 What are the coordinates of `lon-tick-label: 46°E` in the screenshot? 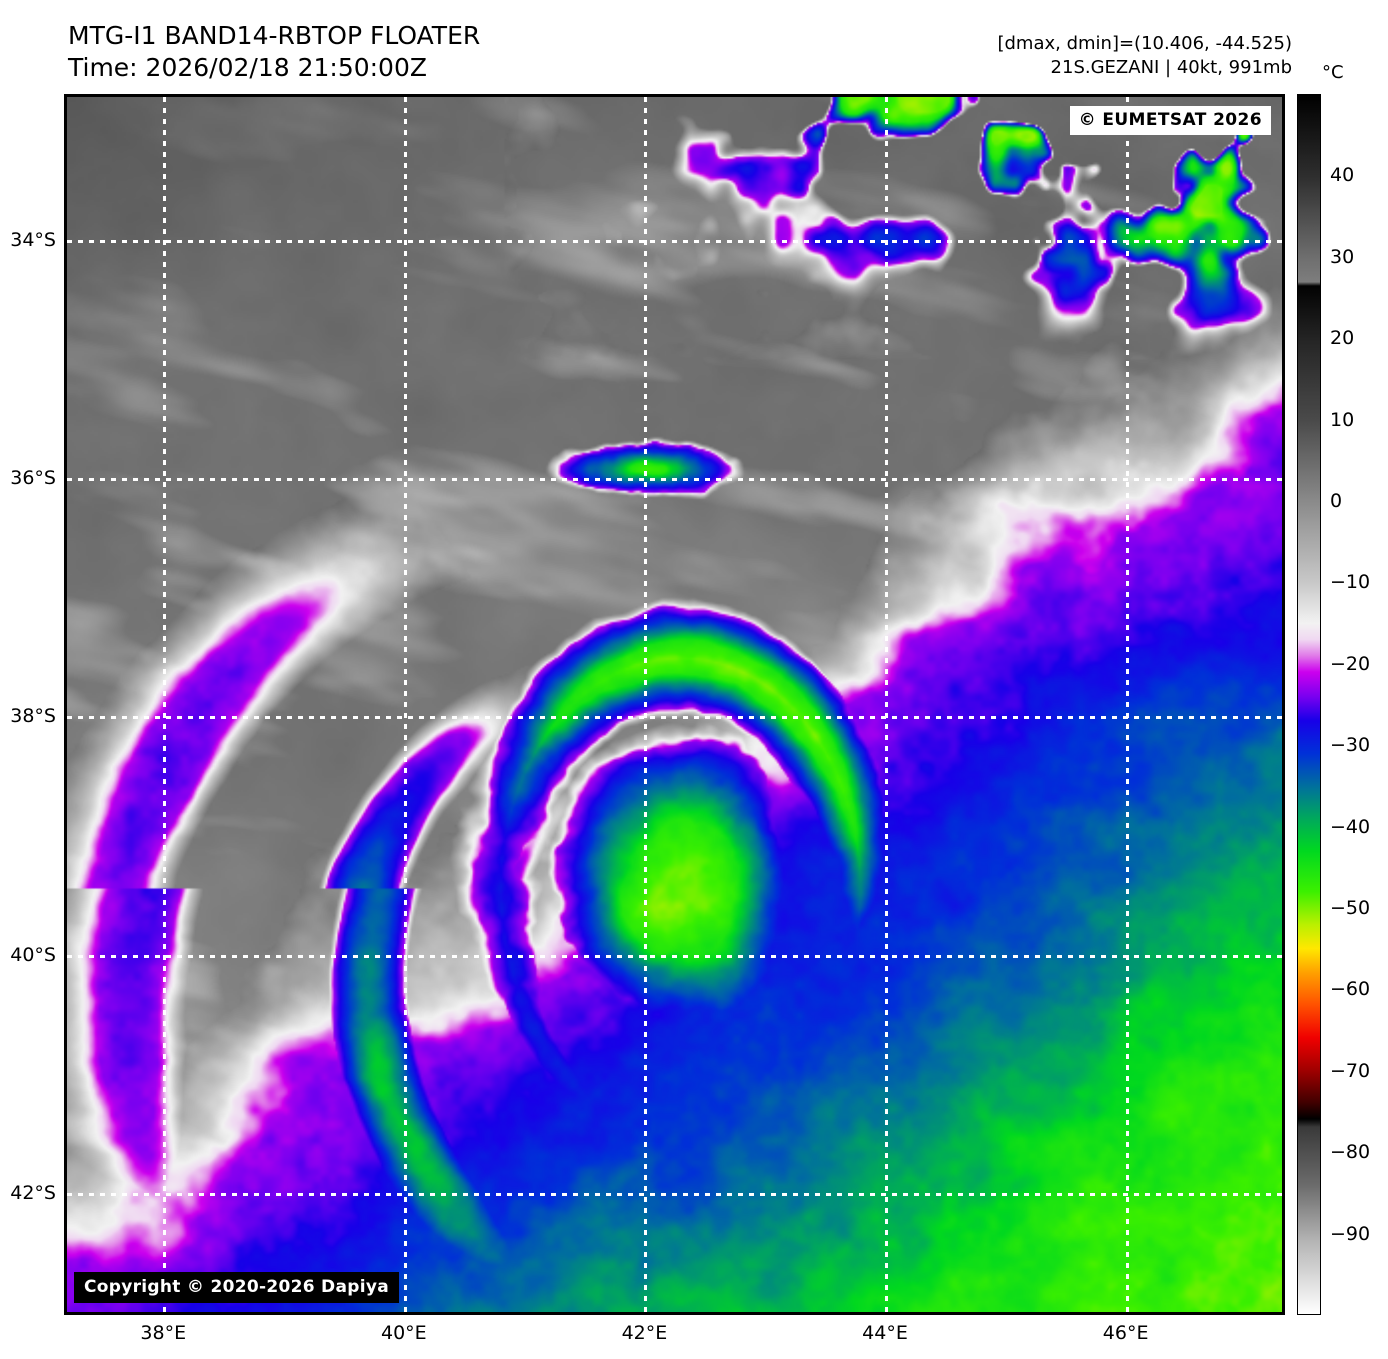 It's located at (1125, 1333).